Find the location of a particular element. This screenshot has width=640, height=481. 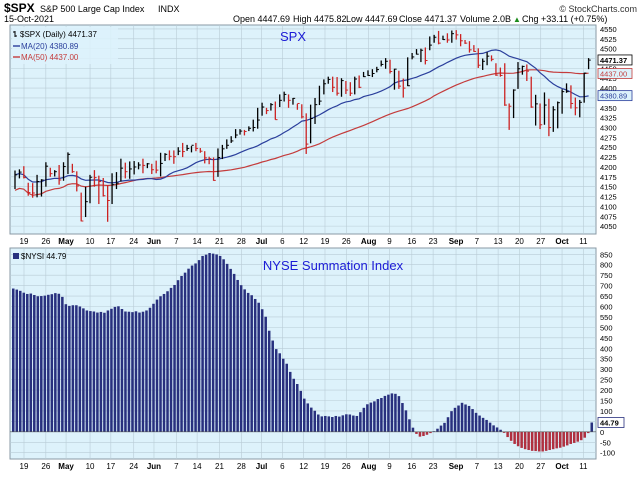

quote-volume: Volume 2.0B is located at coordinates (485, 19).